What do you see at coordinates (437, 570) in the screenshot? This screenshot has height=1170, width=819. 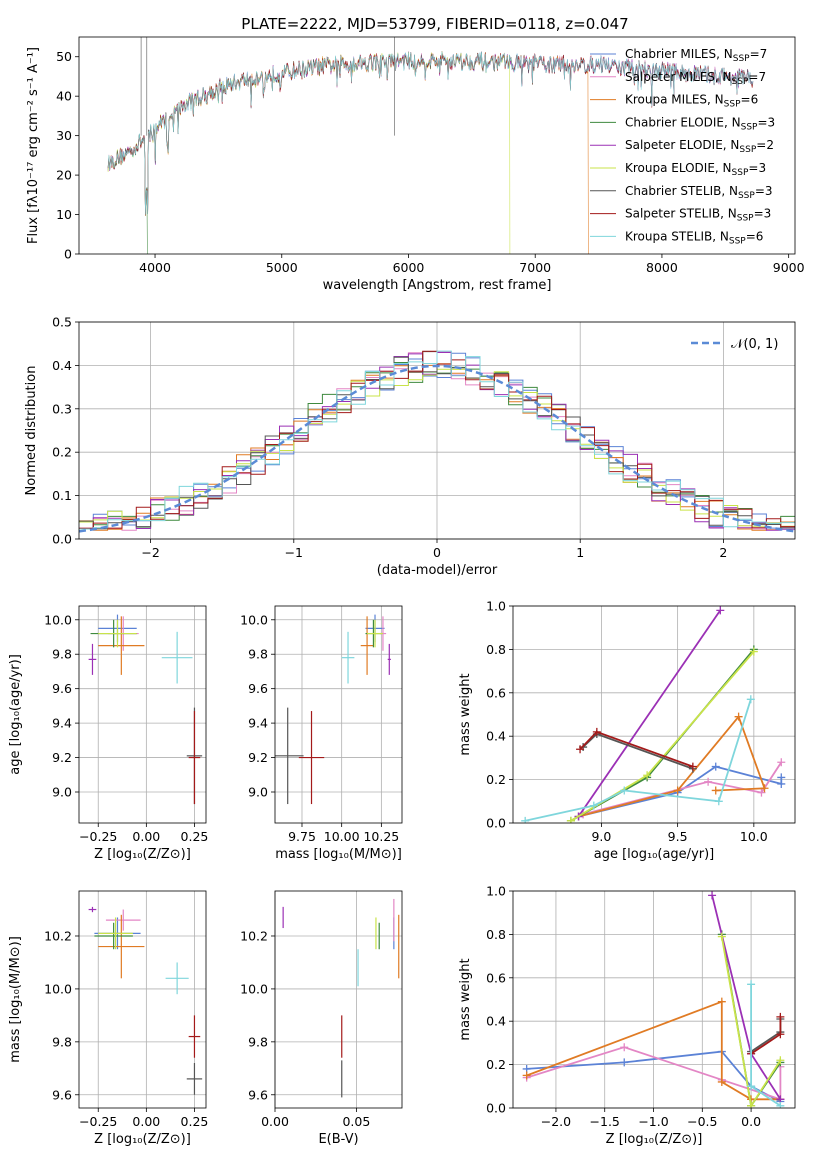 I see `x-axis-label: (data-model)/error` at bounding box center [437, 570].